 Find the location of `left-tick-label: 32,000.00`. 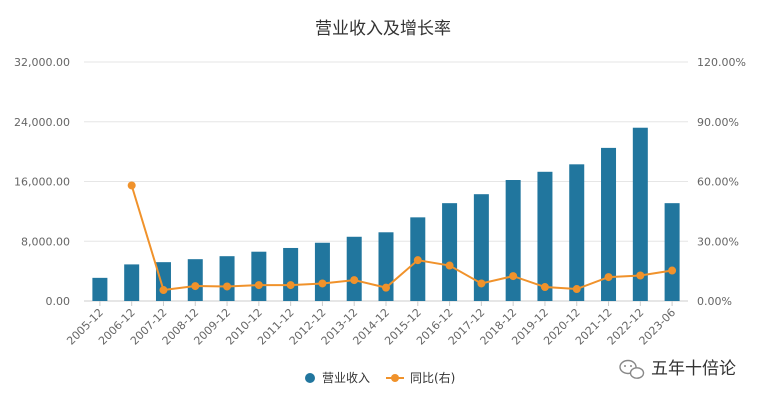

left-tick-label: 32,000.00 is located at coordinates (42, 62).